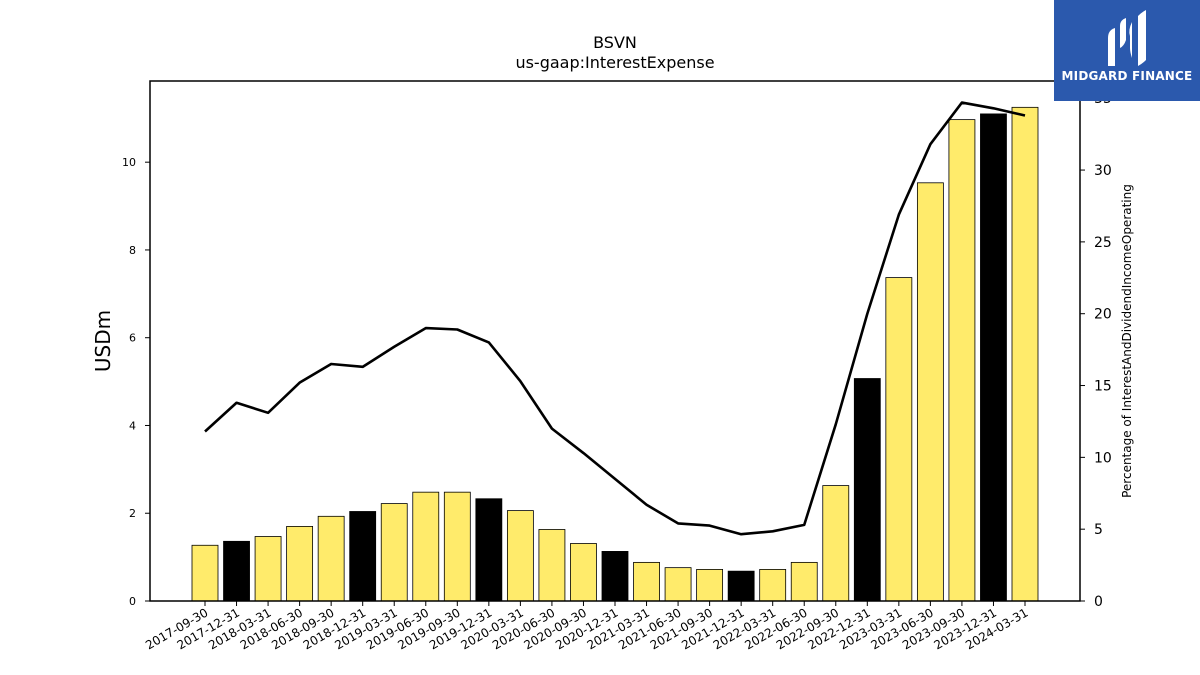  Describe the element at coordinates (1103, 243) in the screenshot. I see `y2-tick-label: 25` at that location.